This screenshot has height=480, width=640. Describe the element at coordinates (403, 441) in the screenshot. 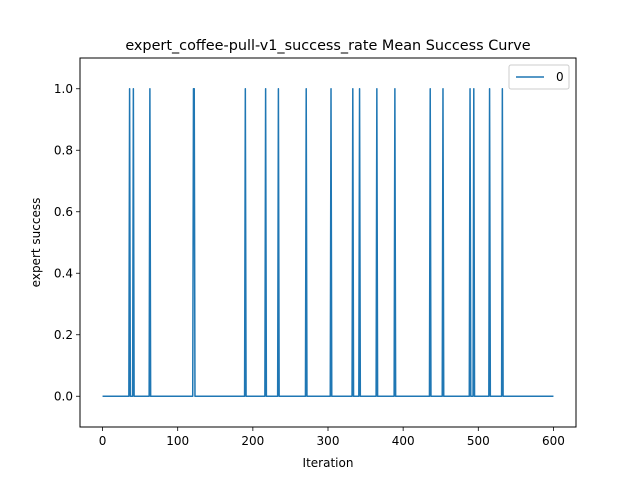

I see `x-tick-label: 400` at that location.